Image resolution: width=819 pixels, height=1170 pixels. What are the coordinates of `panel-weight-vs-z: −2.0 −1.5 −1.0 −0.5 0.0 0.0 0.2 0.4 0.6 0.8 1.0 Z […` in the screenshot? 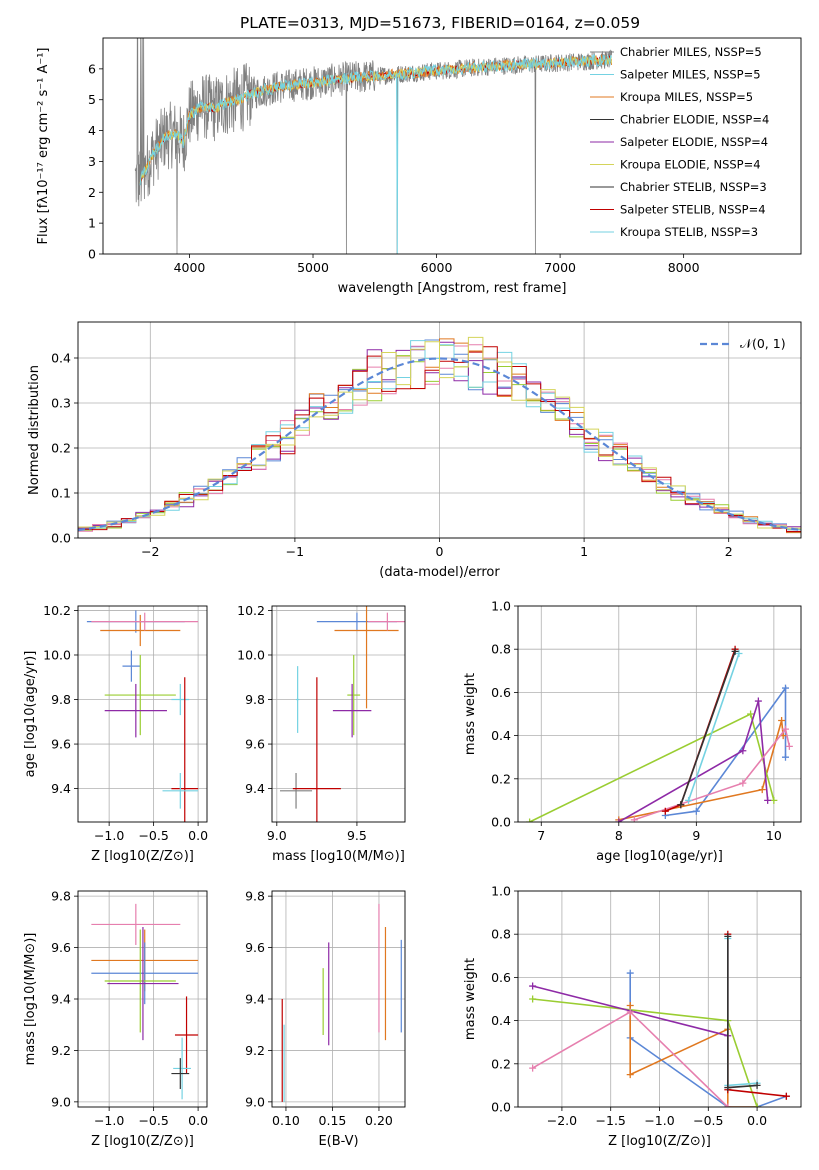 It's located at (632, 1016).